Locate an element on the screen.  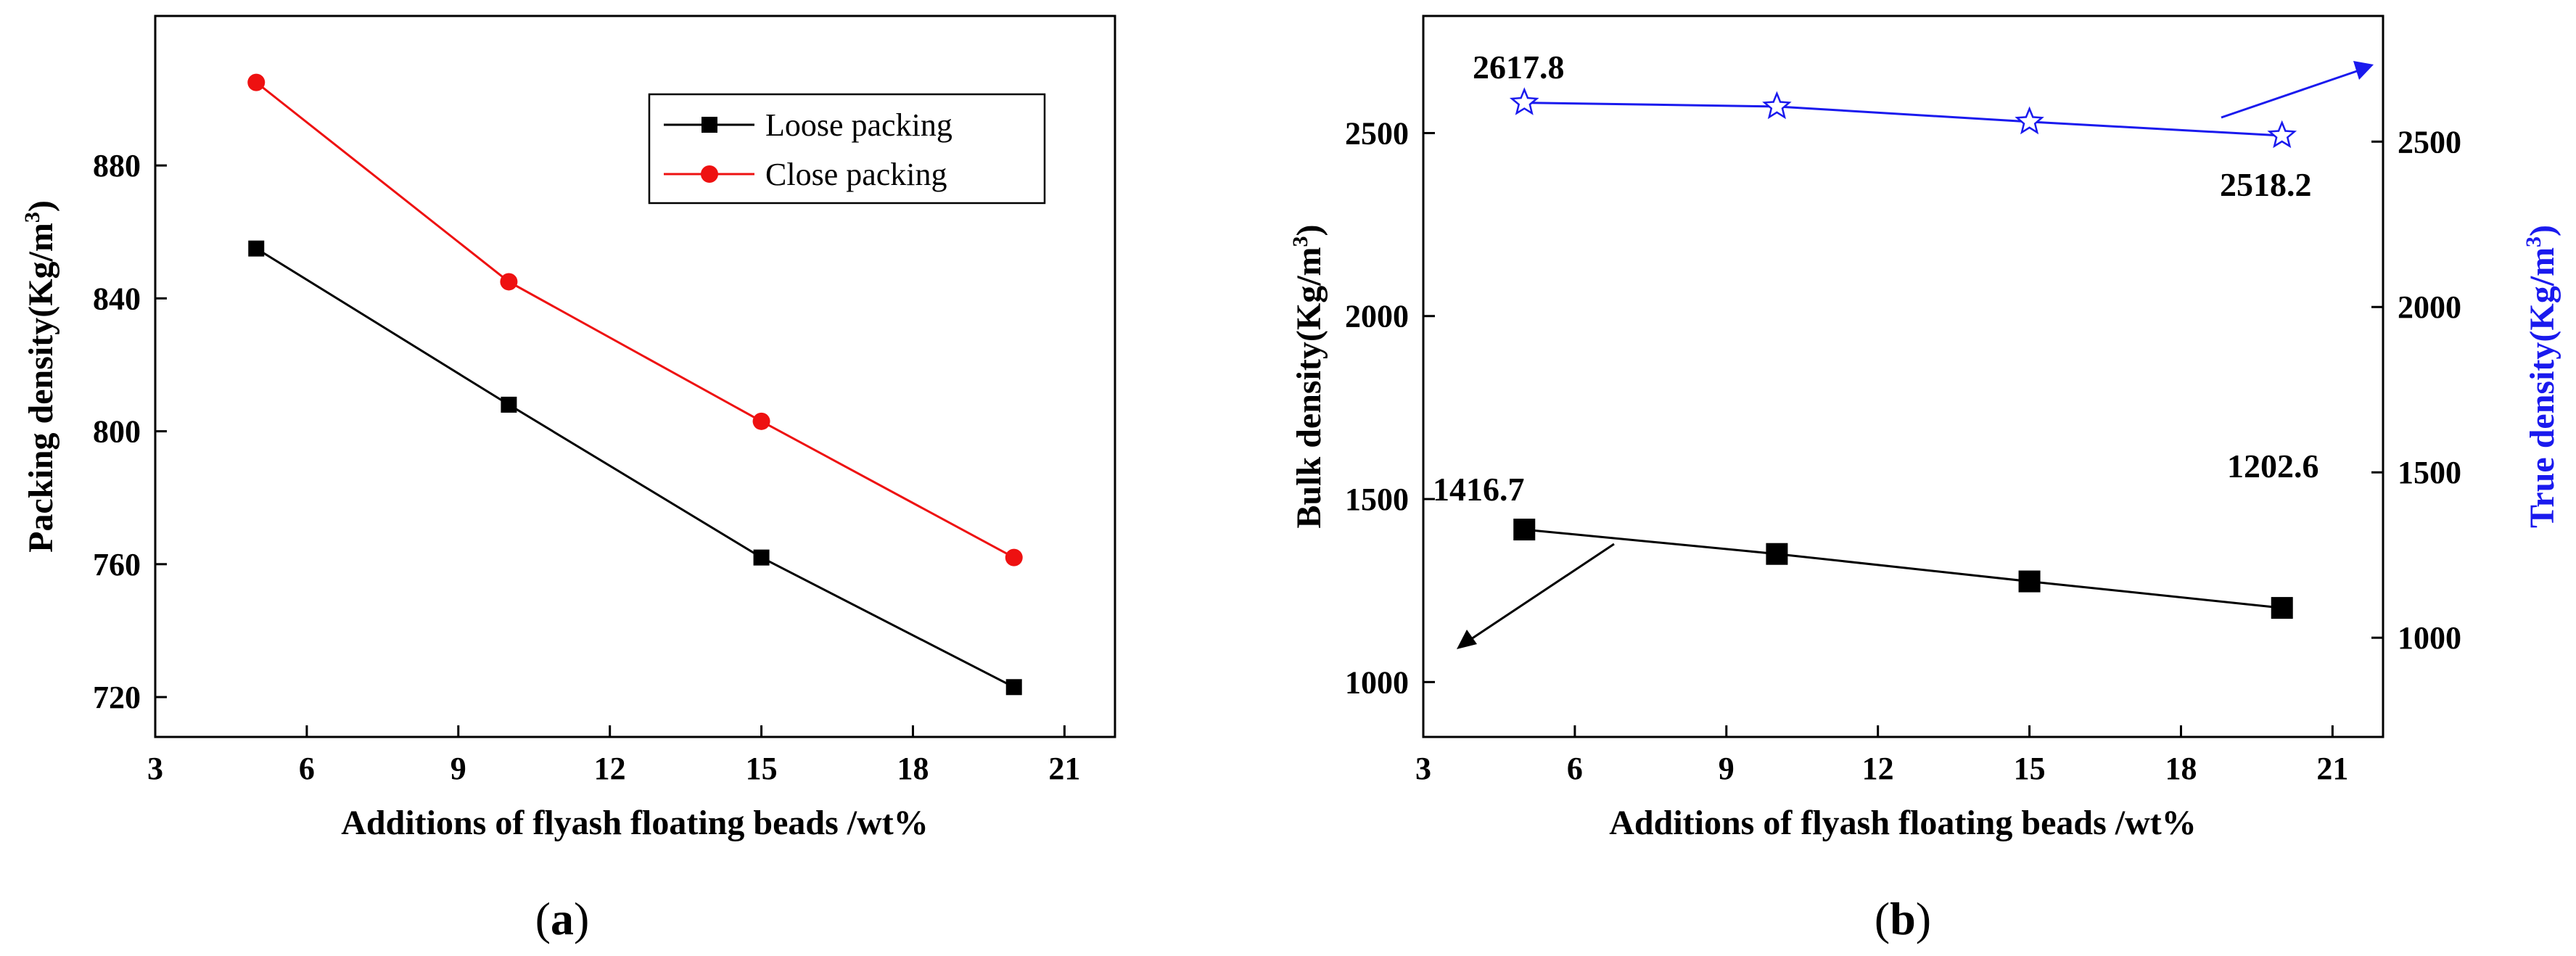
panel-b-x-tick-label: 3 is located at coordinates (1423, 768).